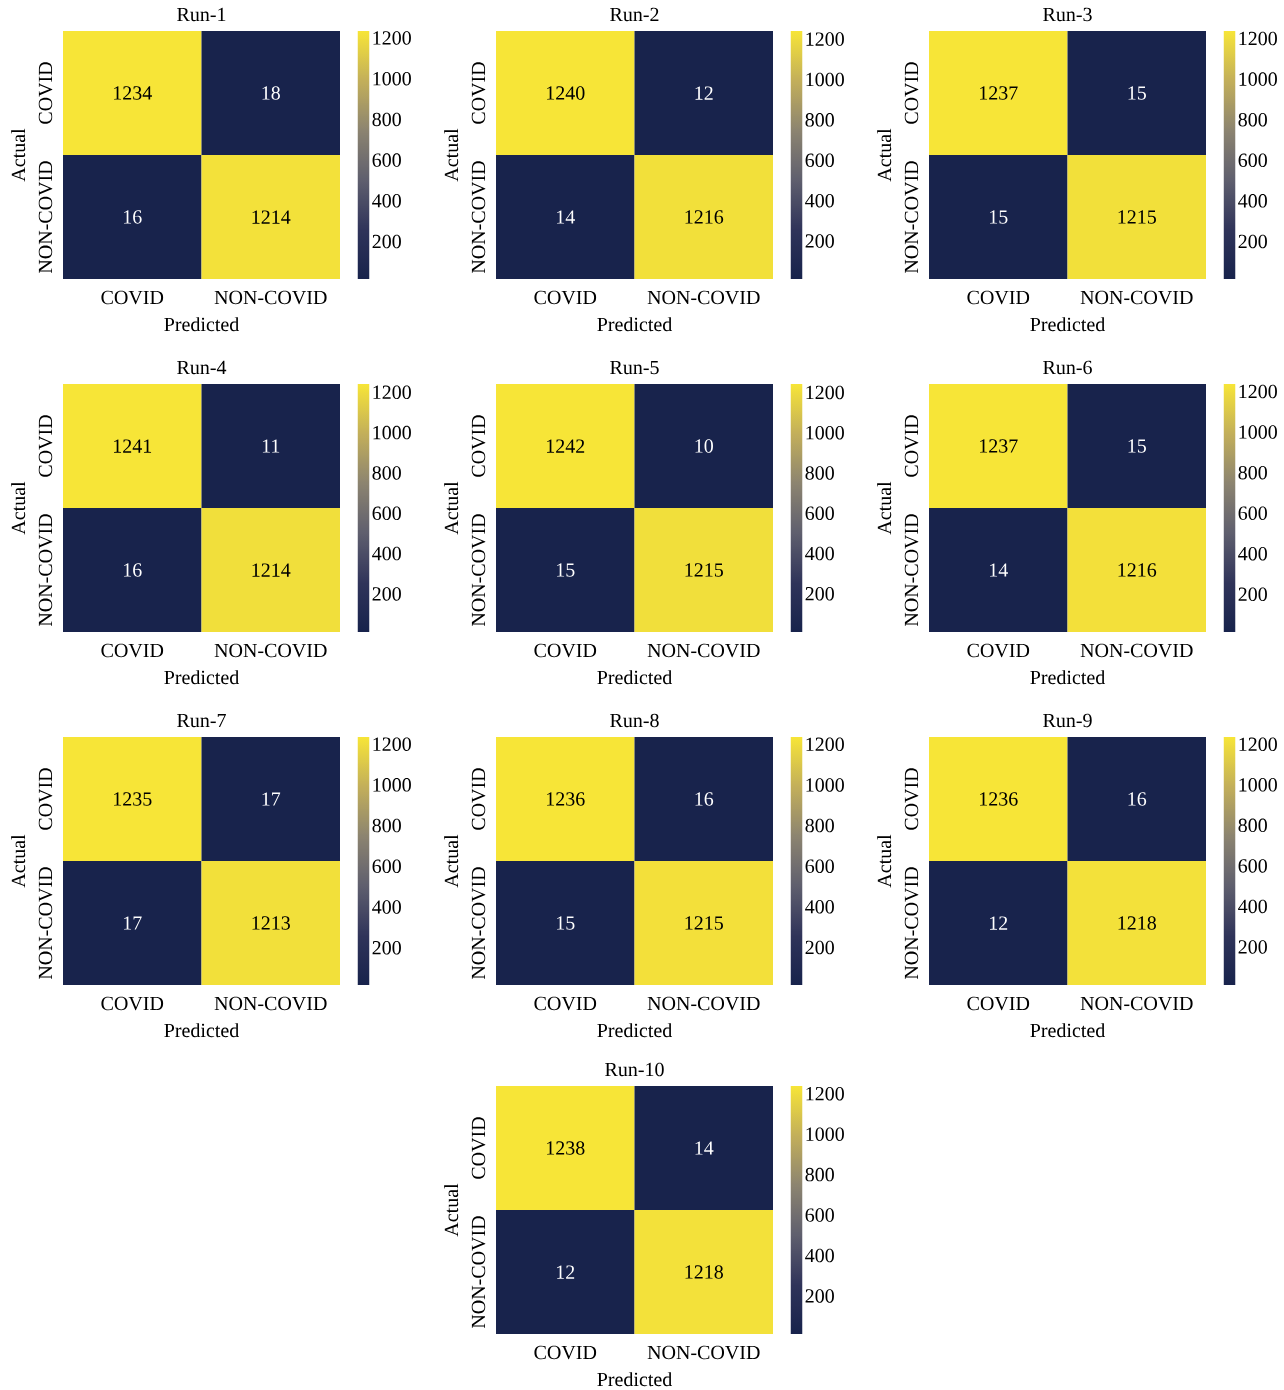 The width and height of the screenshot is (1284, 1390). What do you see at coordinates (704, 923) in the screenshot?
I see `data-label: 1215` at bounding box center [704, 923].